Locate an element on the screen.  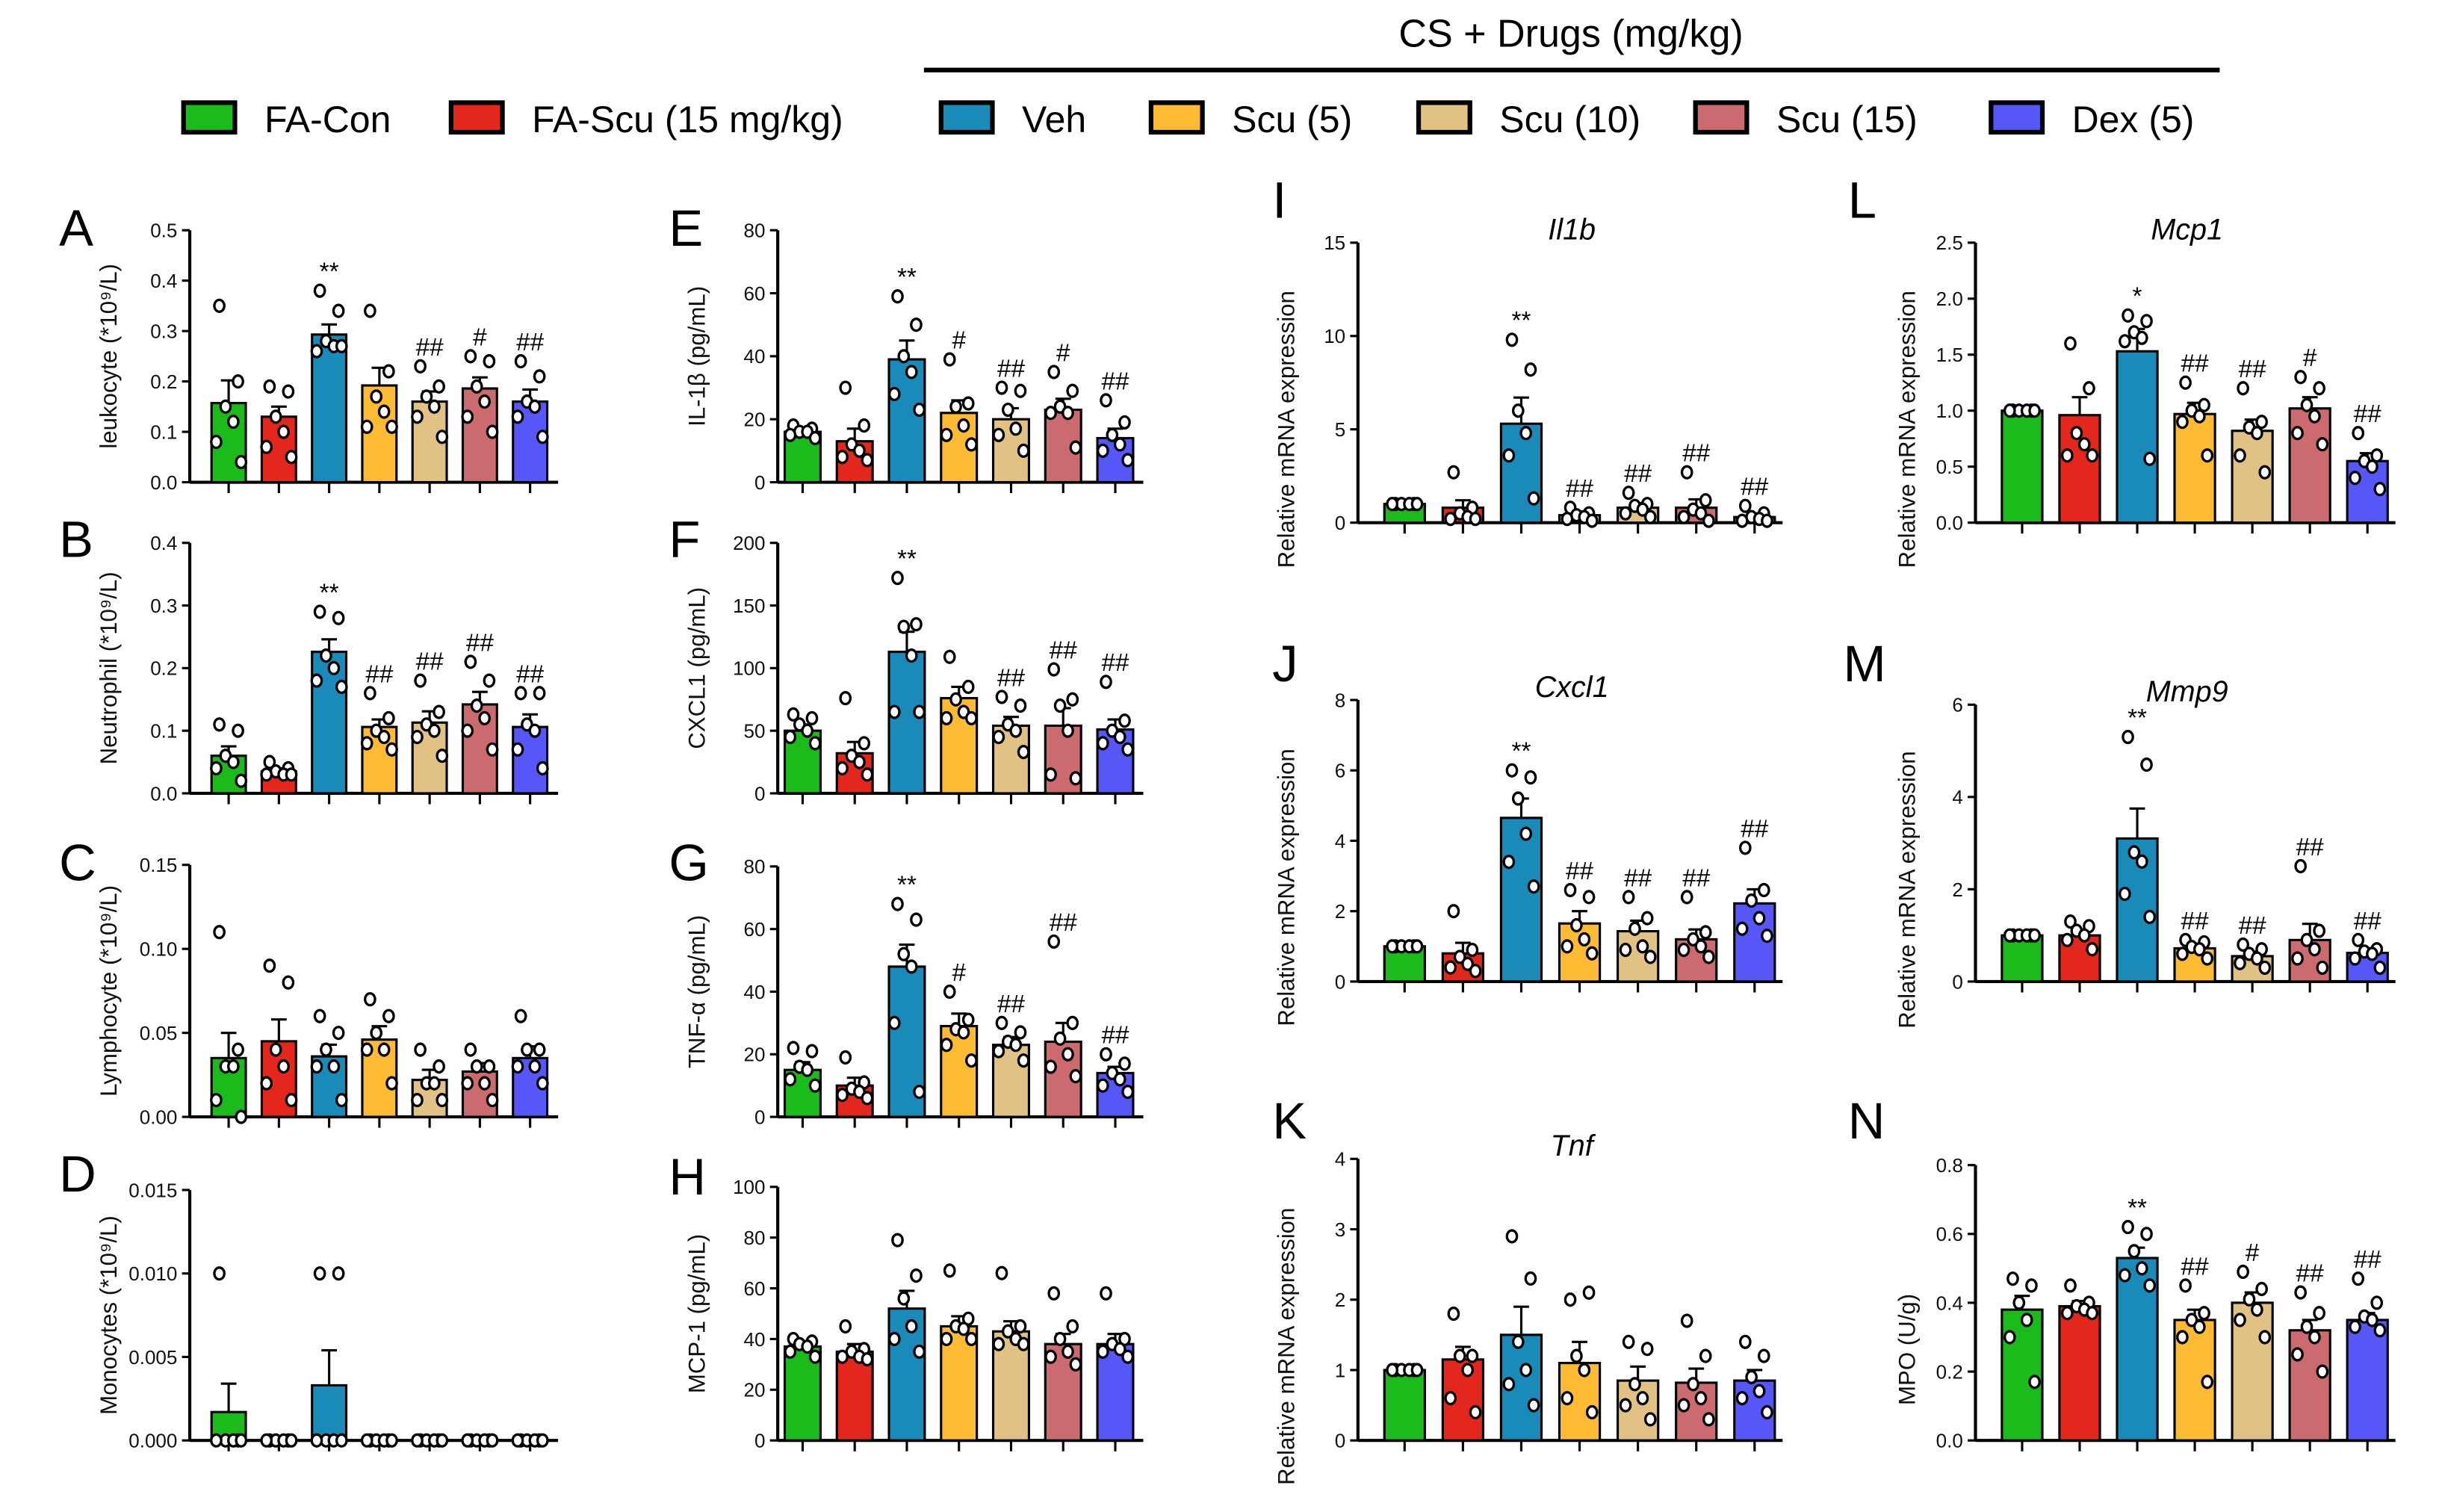
y-tick-label: 10 is located at coordinates (1335, 336).